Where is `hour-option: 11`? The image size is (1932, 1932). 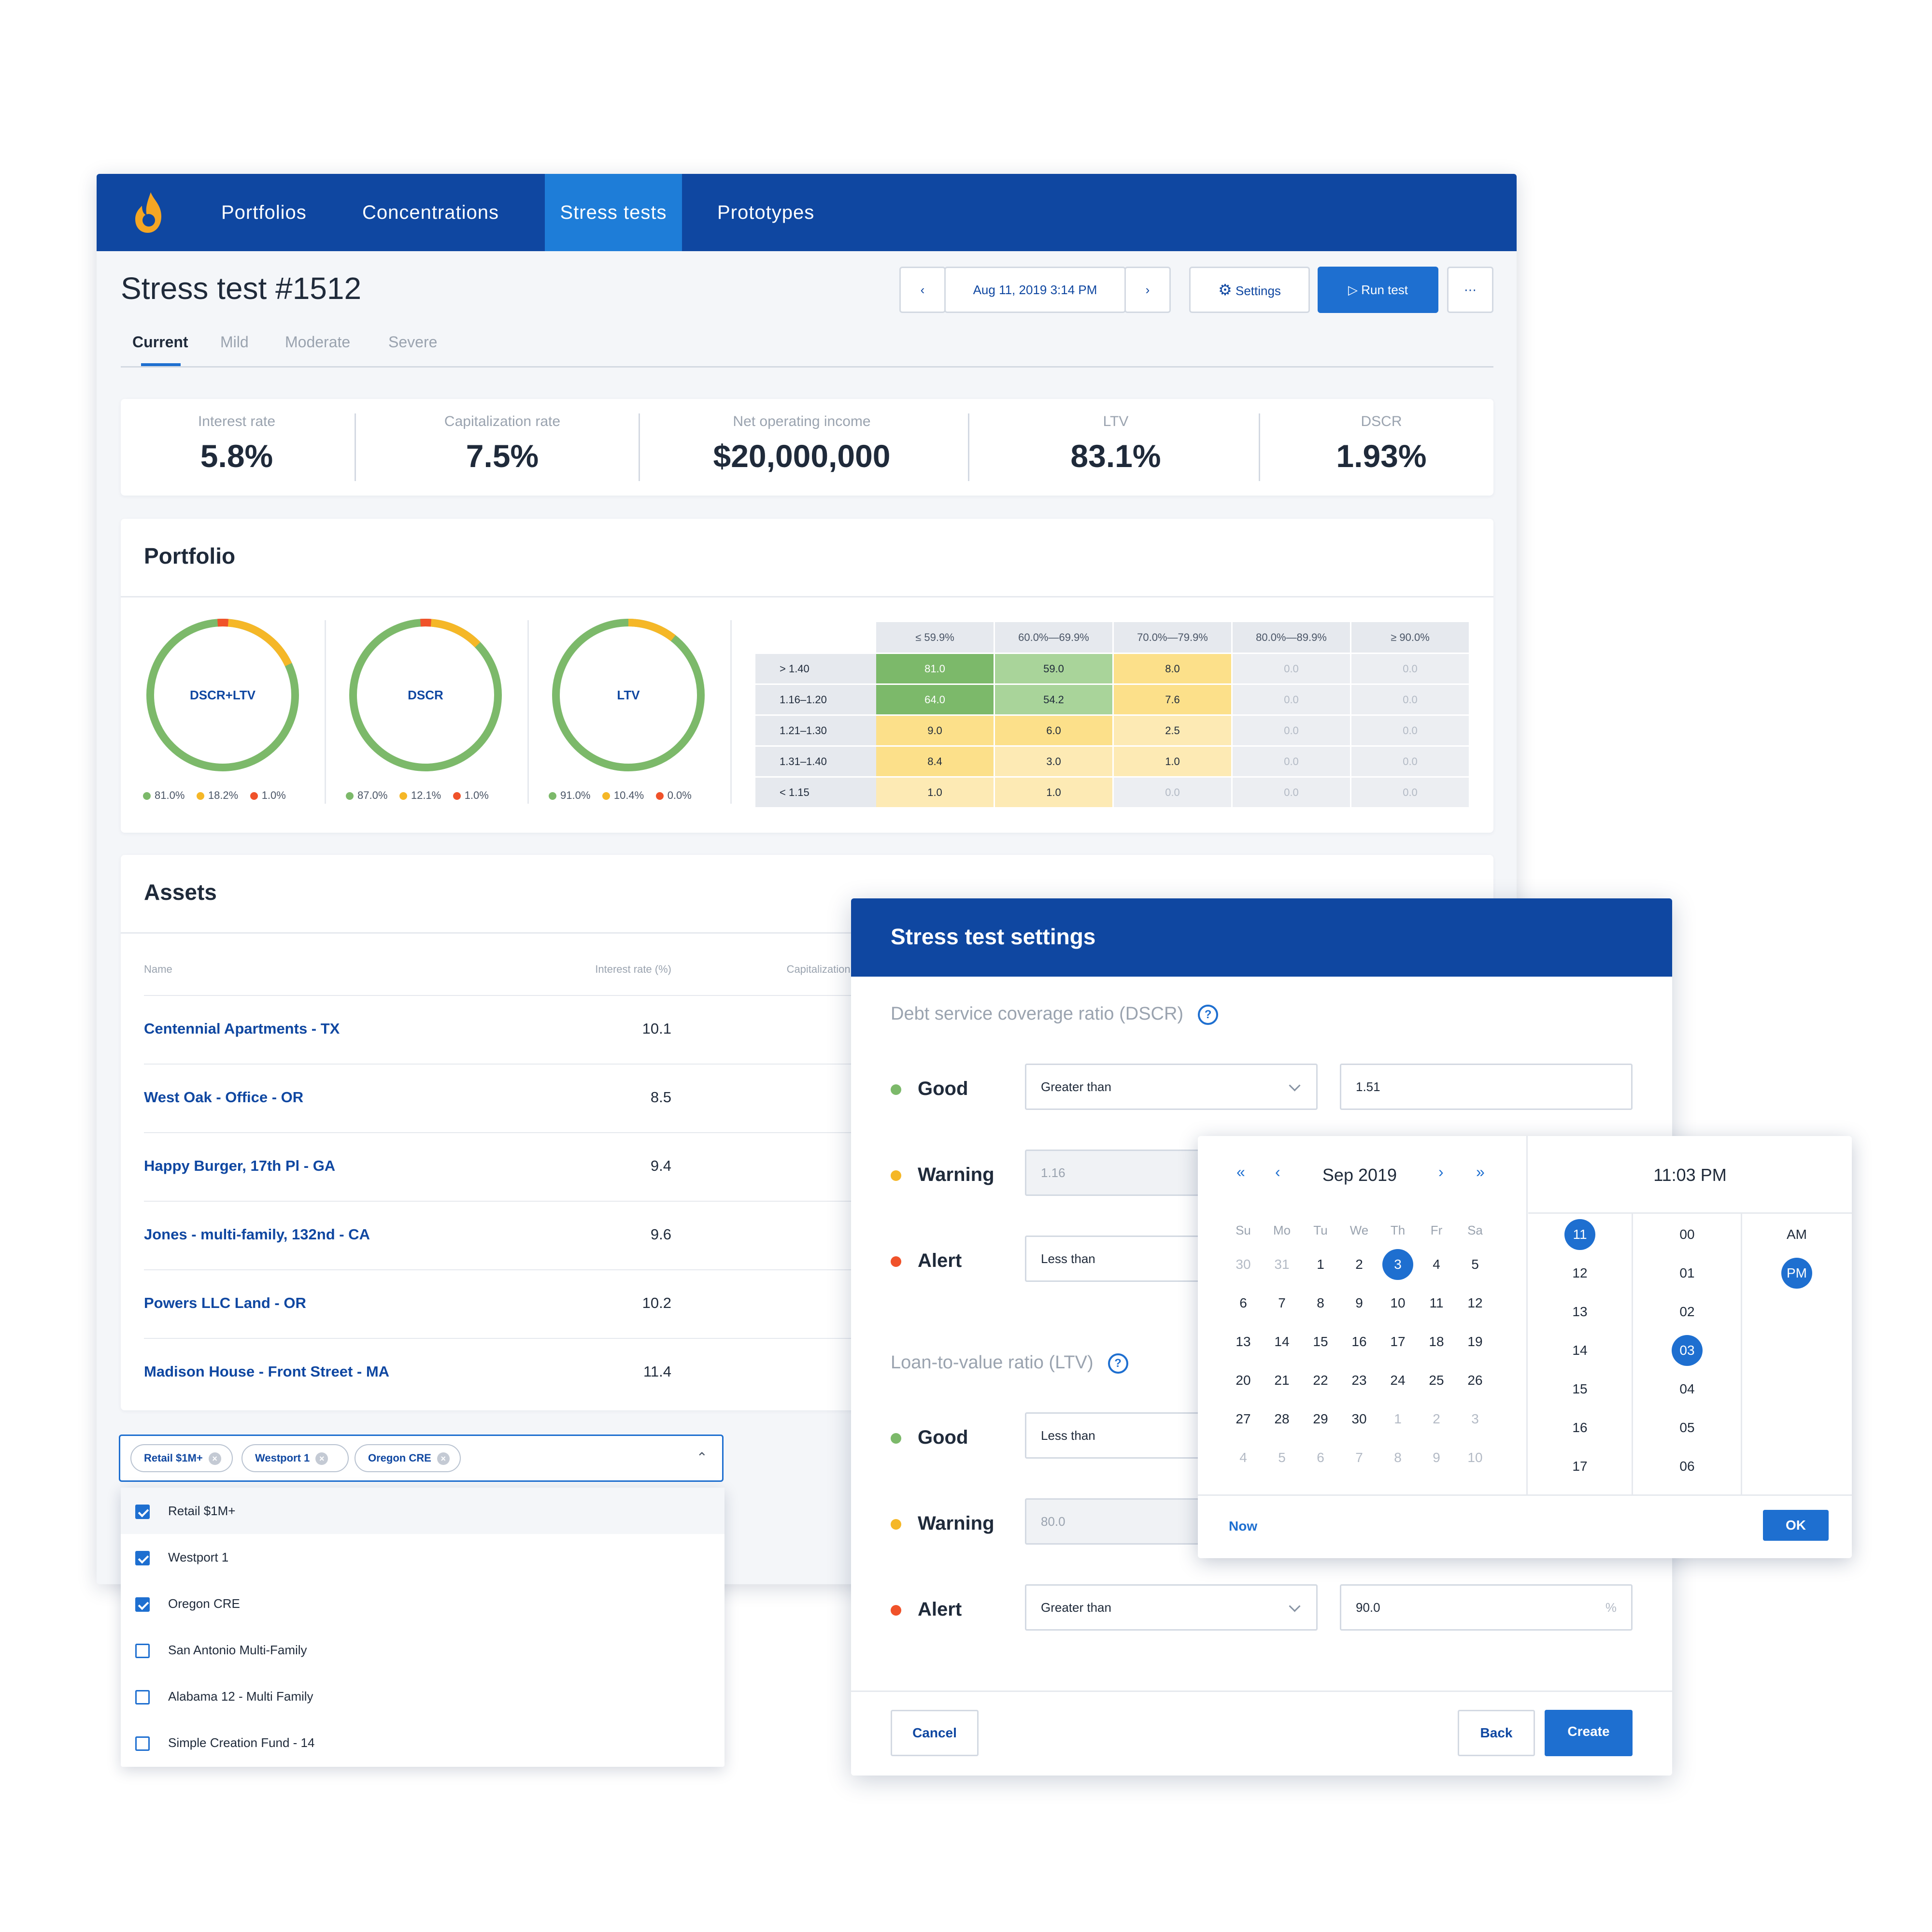
hour-option: 11 is located at coordinates (1580, 1234).